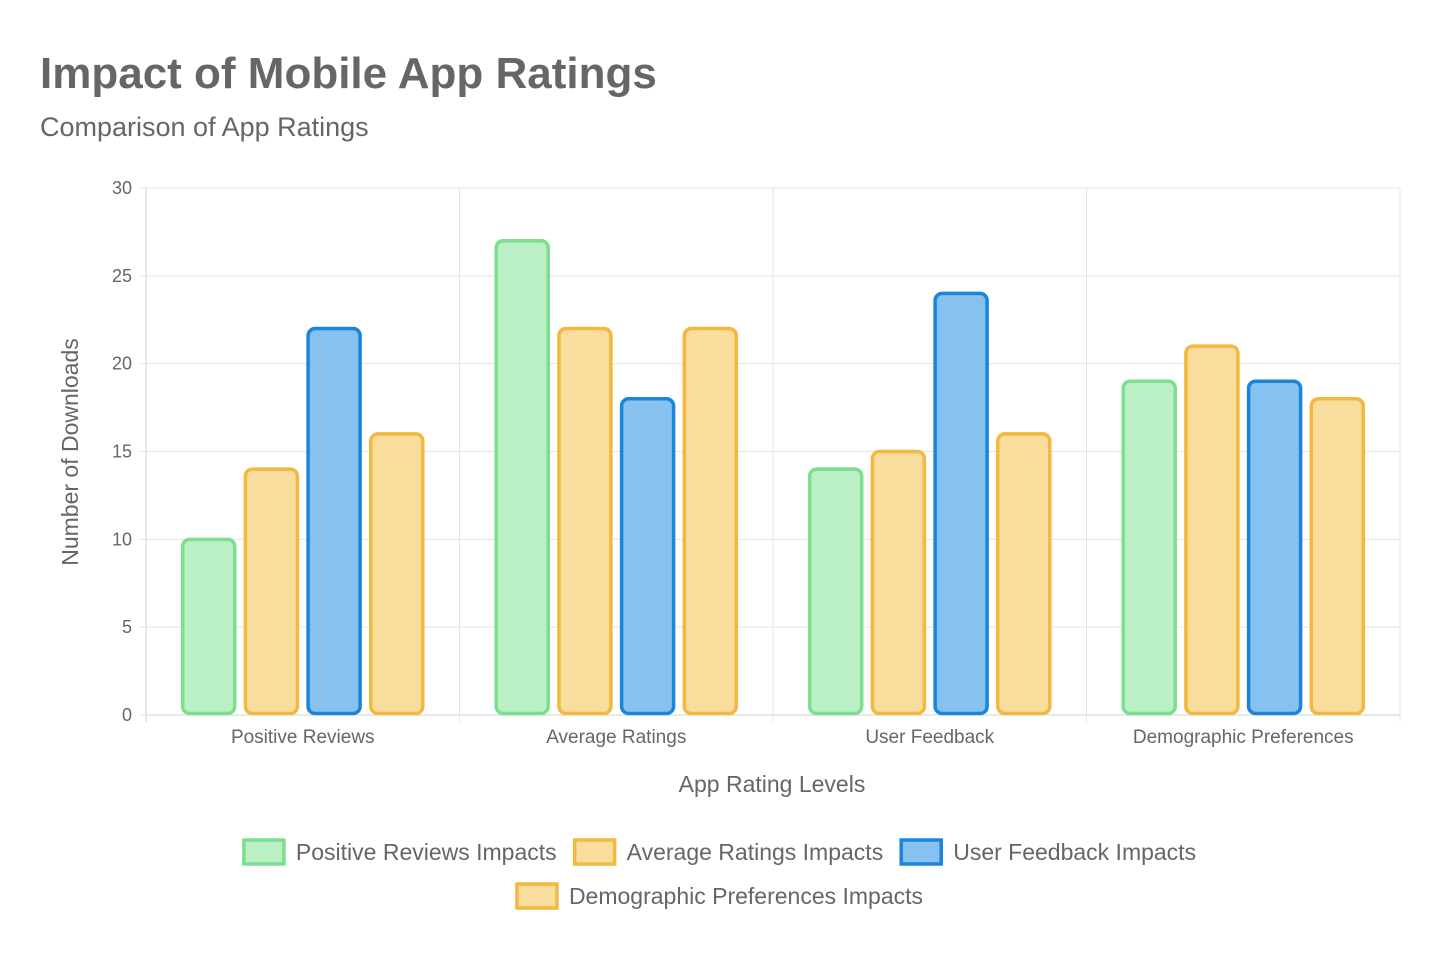 The height and width of the screenshot is (960, 1440). Describe the element at coordinates (142, 451) in the screenshot. I see `axes` at that location.